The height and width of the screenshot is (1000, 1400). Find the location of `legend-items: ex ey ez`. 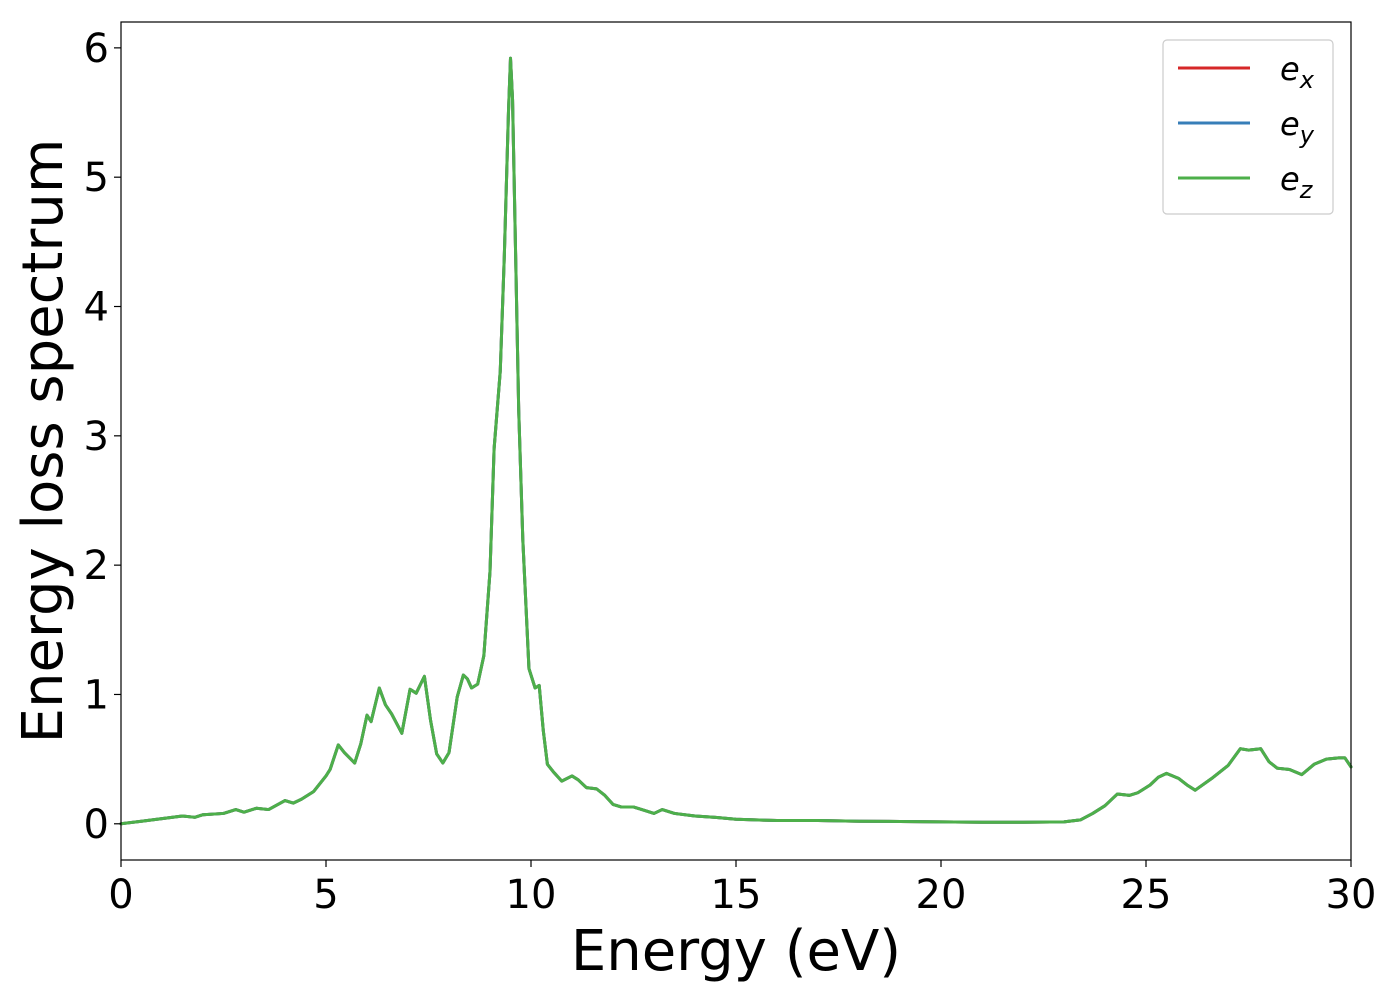

legend-items: ex ey ez is located at coordinates (1246, 127).